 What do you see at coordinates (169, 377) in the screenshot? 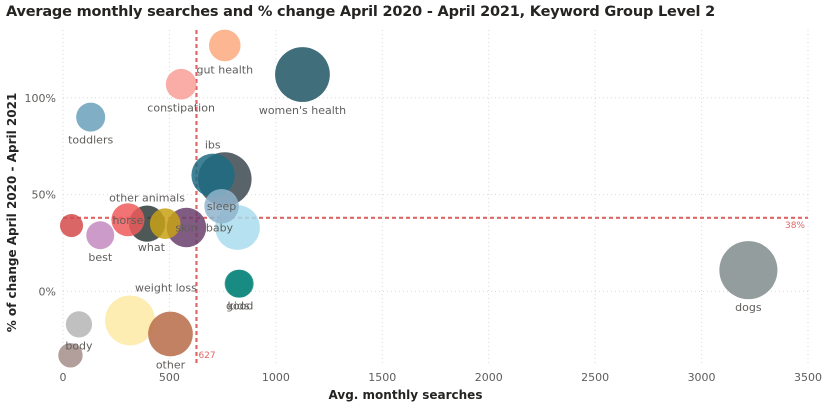
I see `x-tick-label: 500` at bounding box center [169, 377].